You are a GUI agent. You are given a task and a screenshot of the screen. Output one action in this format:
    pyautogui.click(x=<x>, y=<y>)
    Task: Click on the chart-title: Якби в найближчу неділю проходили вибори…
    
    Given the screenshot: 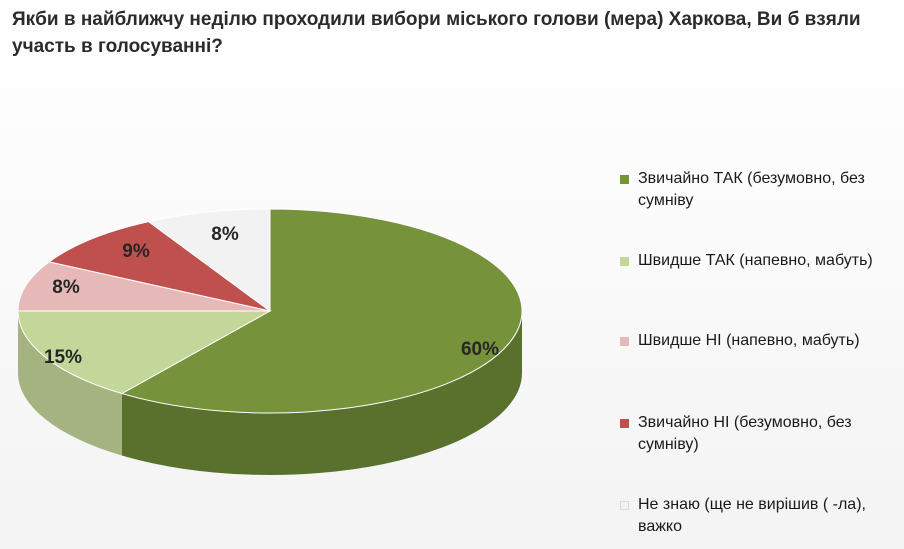 What is the action you would take?
    pyautogui.click(x=436, y=33)
    